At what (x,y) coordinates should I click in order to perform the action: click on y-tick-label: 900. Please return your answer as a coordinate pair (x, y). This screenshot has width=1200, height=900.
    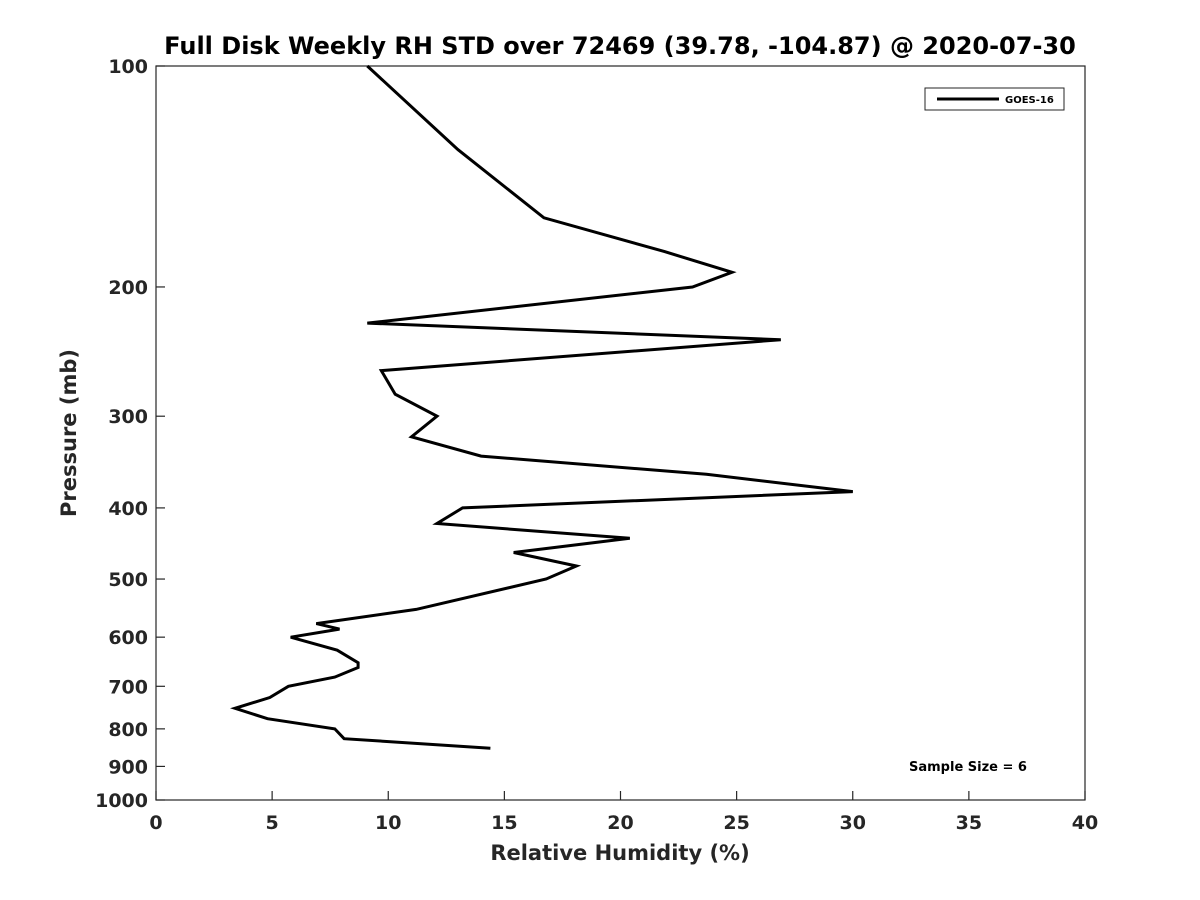
    Looking at the image, I should click on (128, 767).